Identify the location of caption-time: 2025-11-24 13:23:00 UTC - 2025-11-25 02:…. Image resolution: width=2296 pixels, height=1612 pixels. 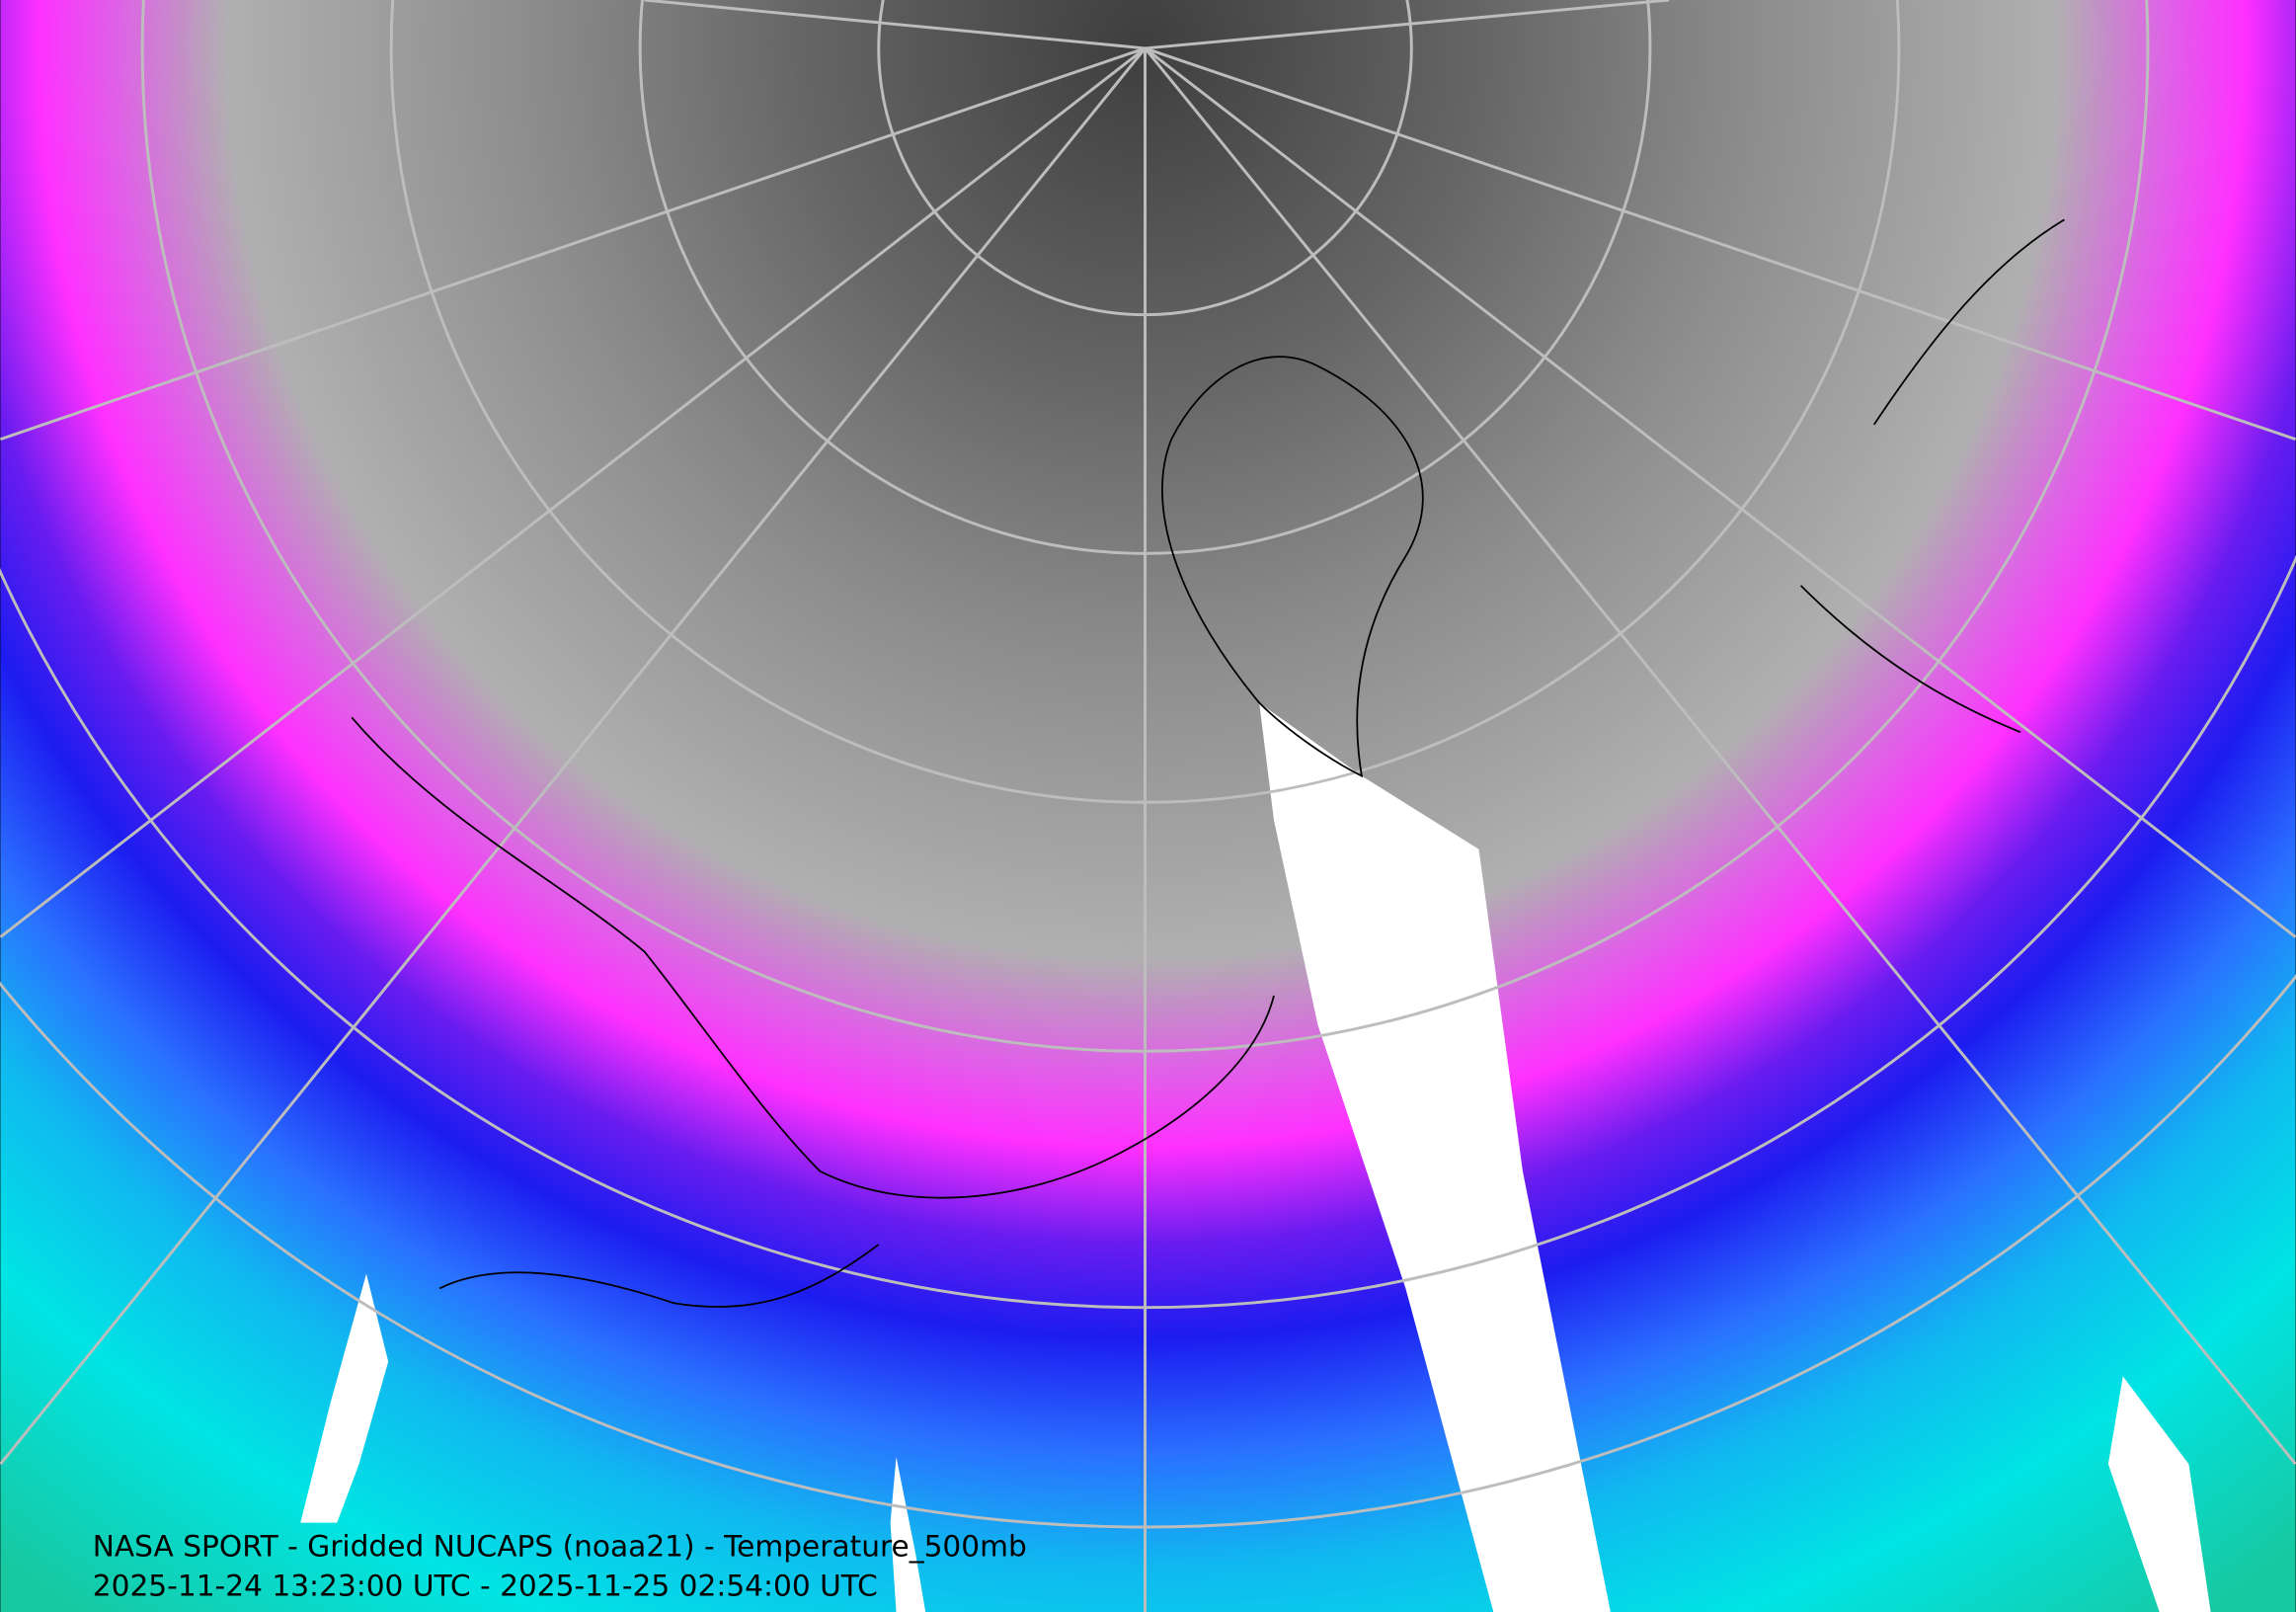
(486, 1586).